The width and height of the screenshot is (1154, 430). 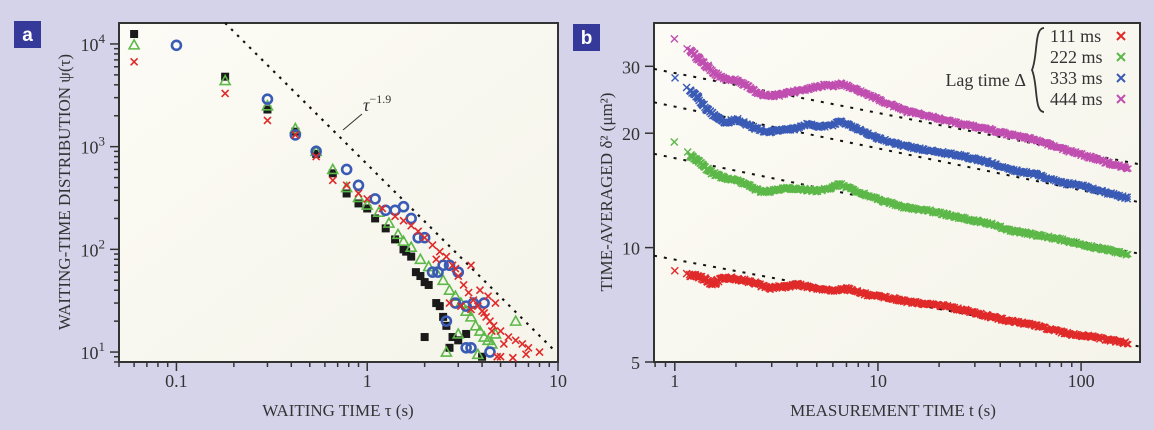 What do you see at coordinates (878, 381) in the screenshot?
I see `x-tick-label: 10` at bounding box center [878, 381].